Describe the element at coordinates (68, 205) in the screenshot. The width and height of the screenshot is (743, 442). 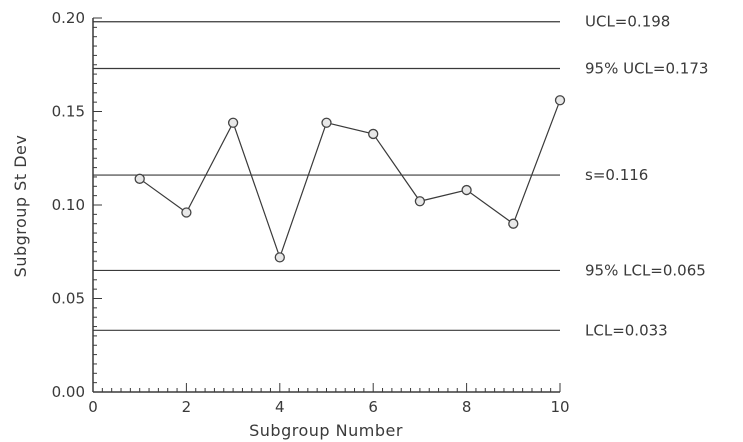
I see `y-tick-label: 0.10` at that location.